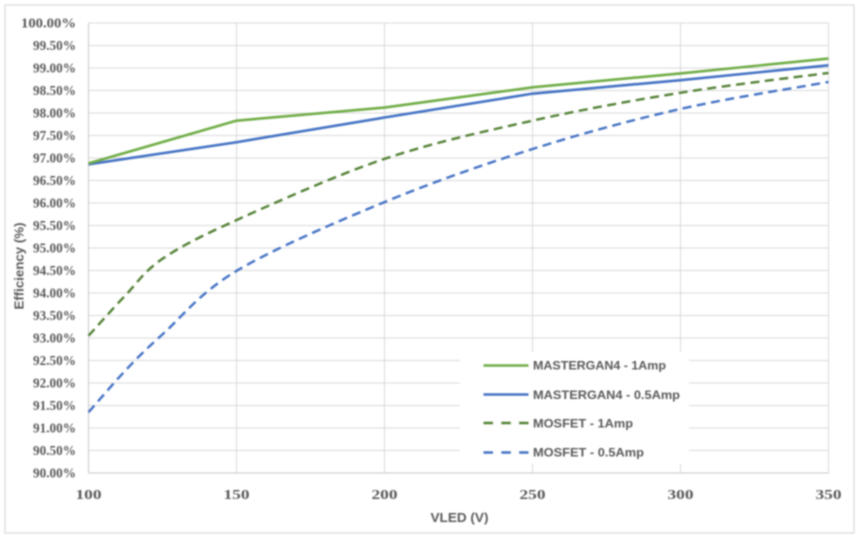  What do you see at coordinates (89, 495) in the screenshot?
I see `svg-text: 100` at bounding box center [89, 495].